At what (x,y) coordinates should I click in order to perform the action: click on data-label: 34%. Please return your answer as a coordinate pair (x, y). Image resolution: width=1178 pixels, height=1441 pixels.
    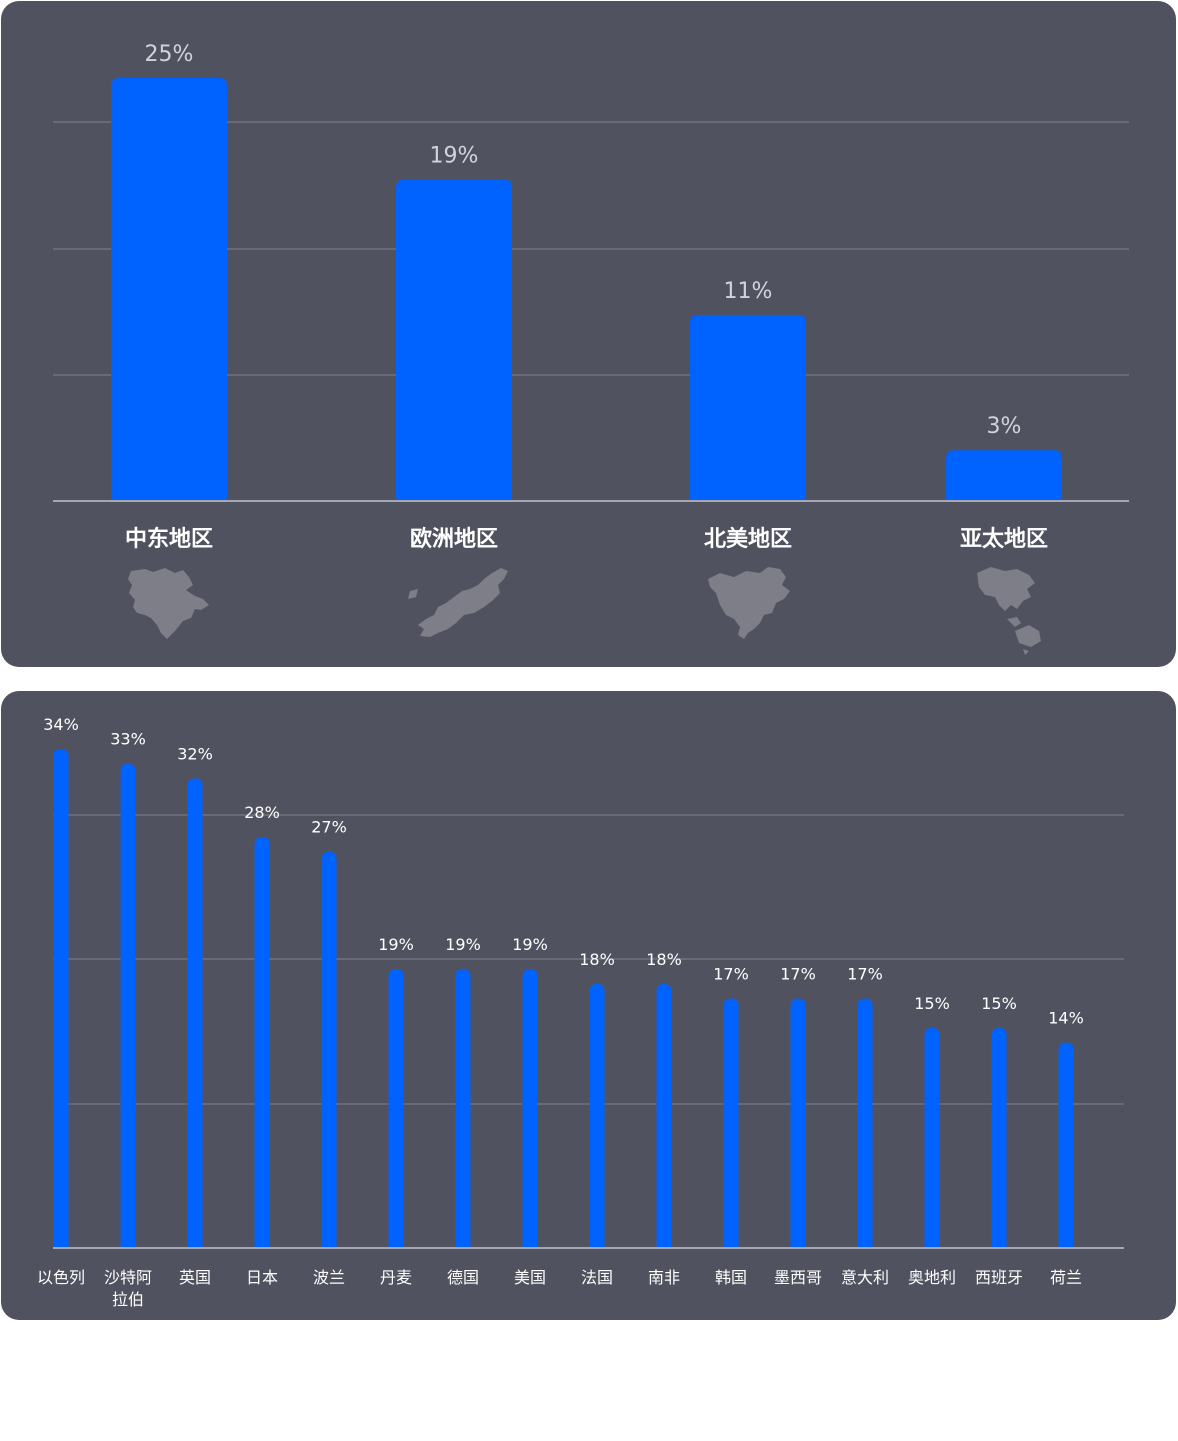
    Looking at the image, I should click on (61, 724).